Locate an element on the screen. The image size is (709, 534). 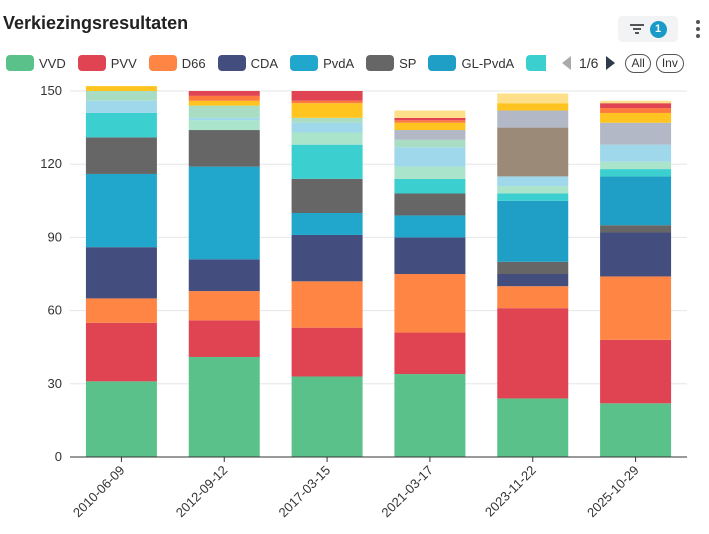
legend-label: SP is located at coordinates (408, 63).